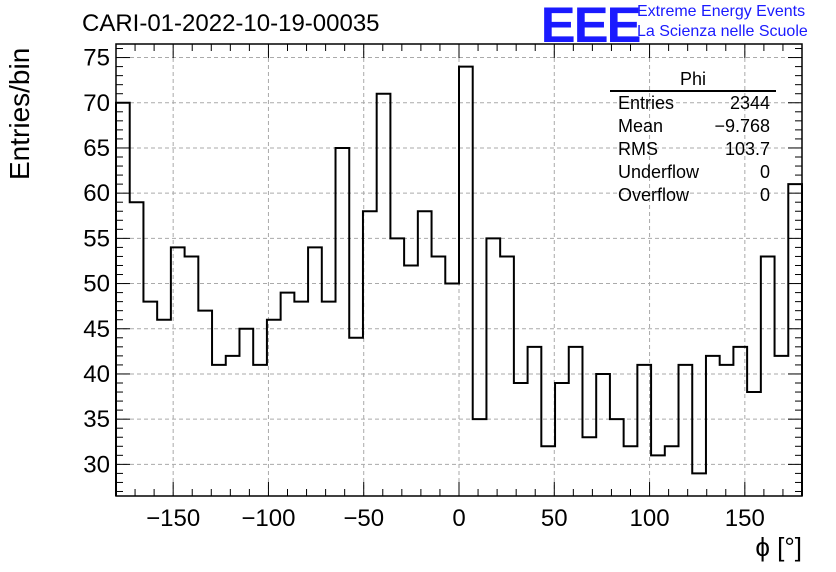 The image size is (836, 572). What do you see at coordinates (231, 23) in the screenshot?
I see `chart-title: CARI-01-2022-10-19-00035` at bounding box center [231, 23].